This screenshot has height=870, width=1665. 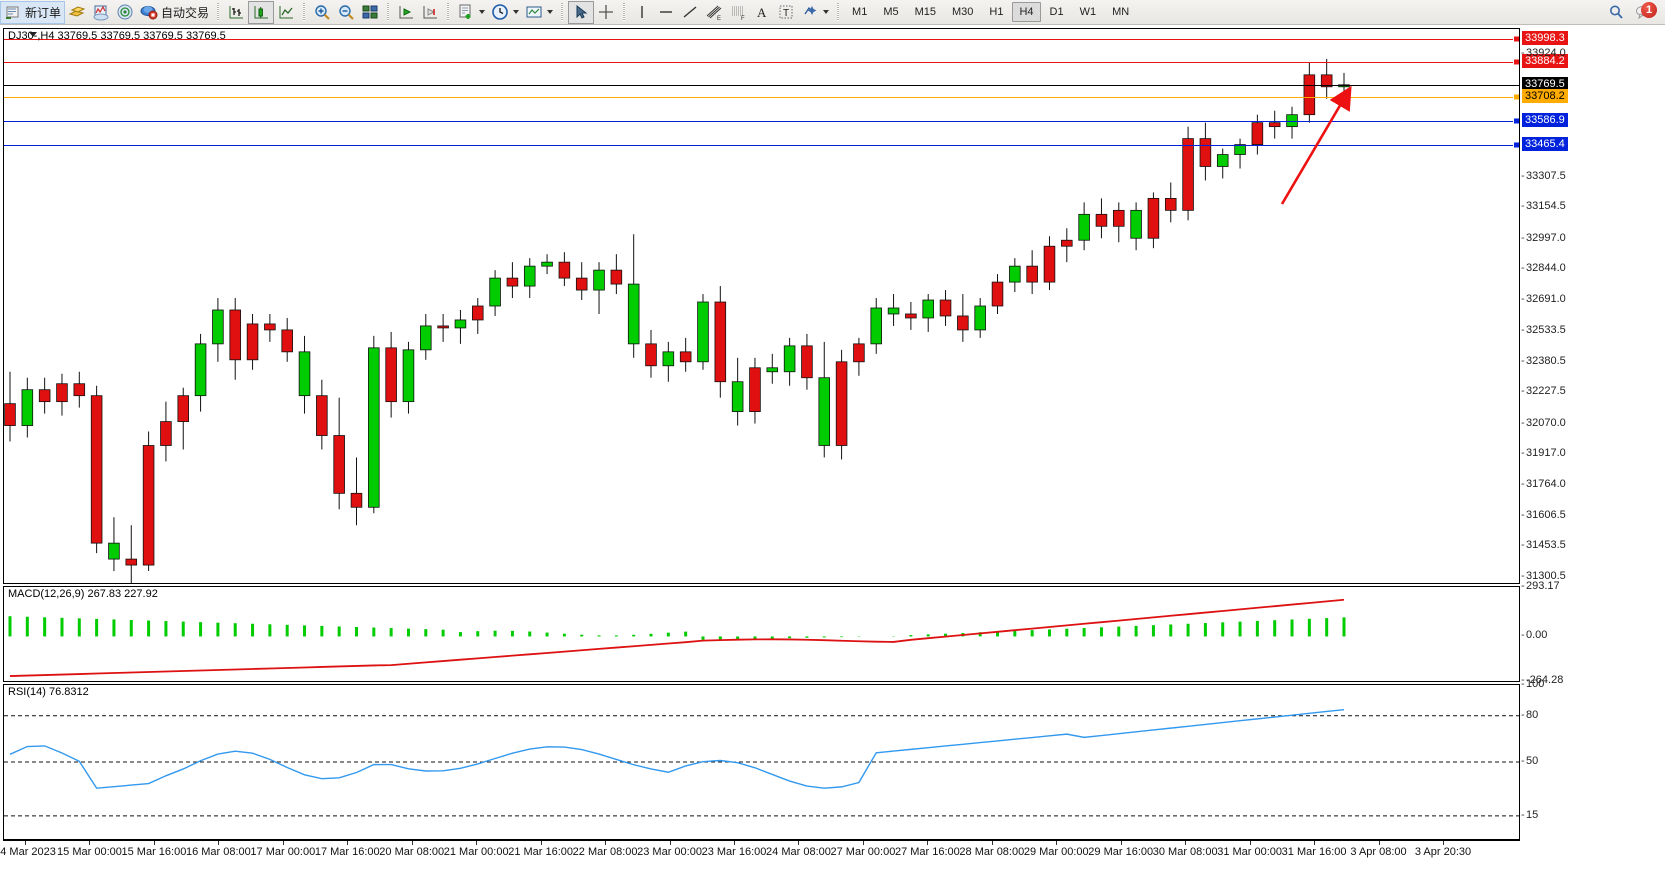 What do you see at coordinates (963, 12) in the screenshot?
I see `timeframe-m30: M30` at bounding box center [963, 12].